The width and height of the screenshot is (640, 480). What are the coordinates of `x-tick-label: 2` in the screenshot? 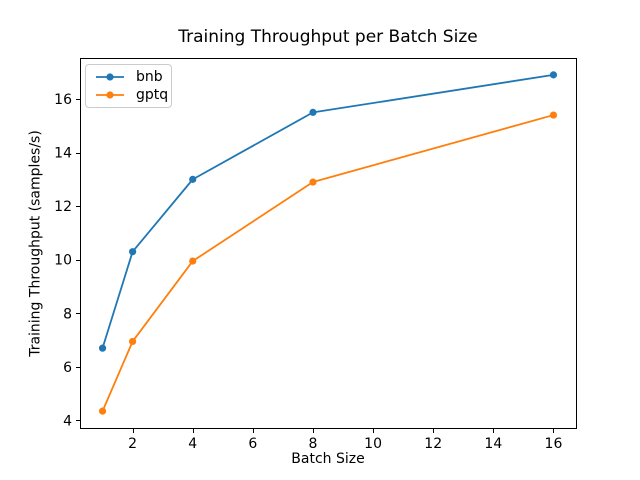 It's located at (132, 444).